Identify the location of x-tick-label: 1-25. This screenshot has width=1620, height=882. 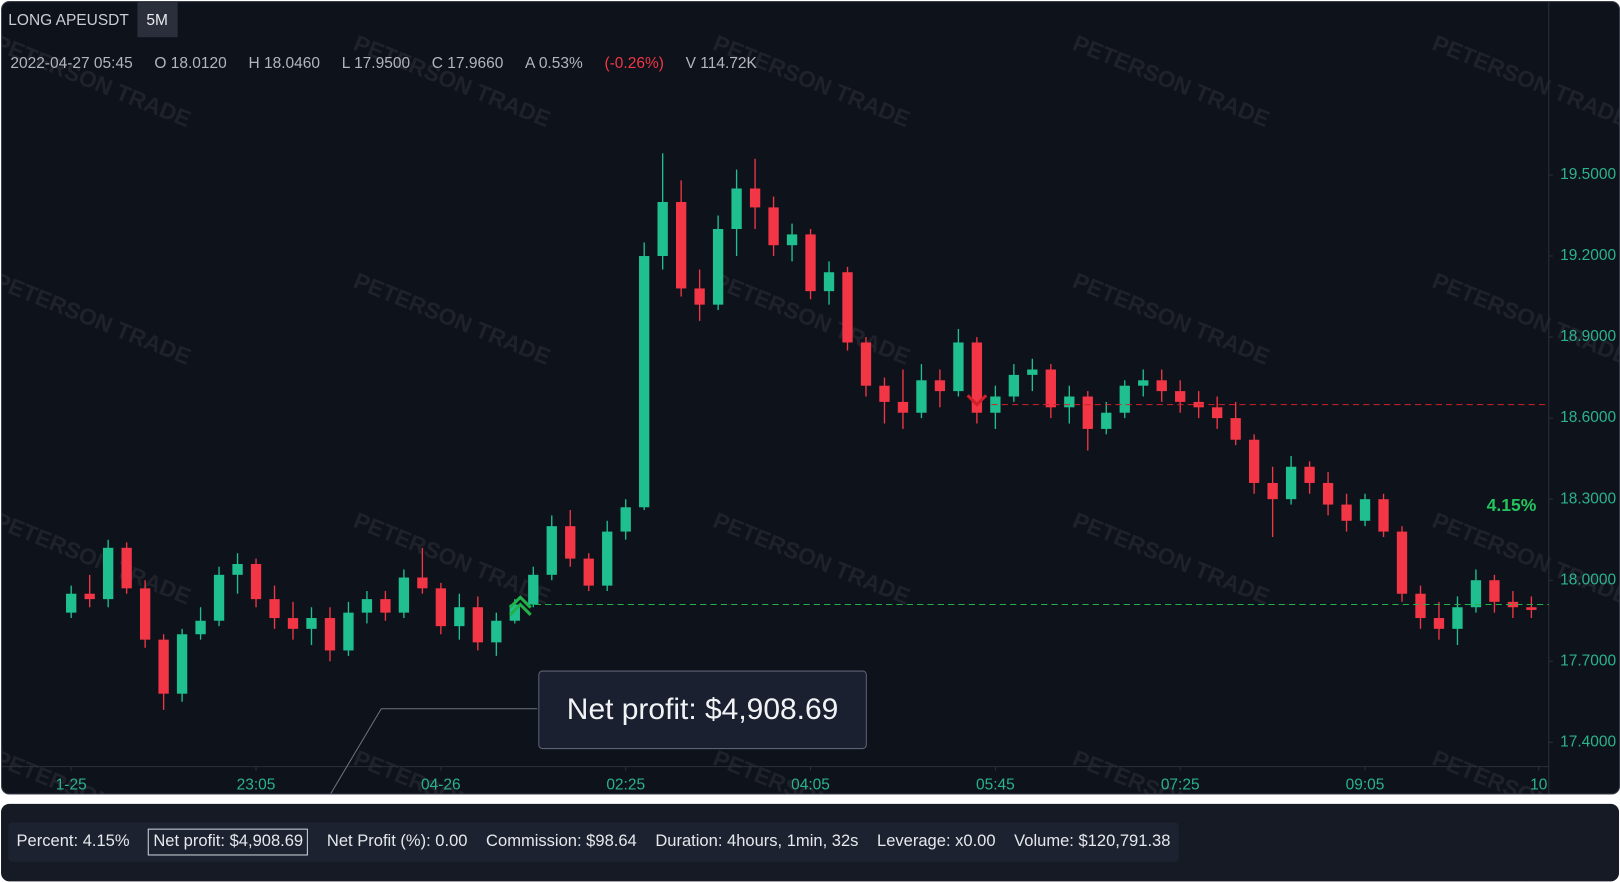
(71, 784).